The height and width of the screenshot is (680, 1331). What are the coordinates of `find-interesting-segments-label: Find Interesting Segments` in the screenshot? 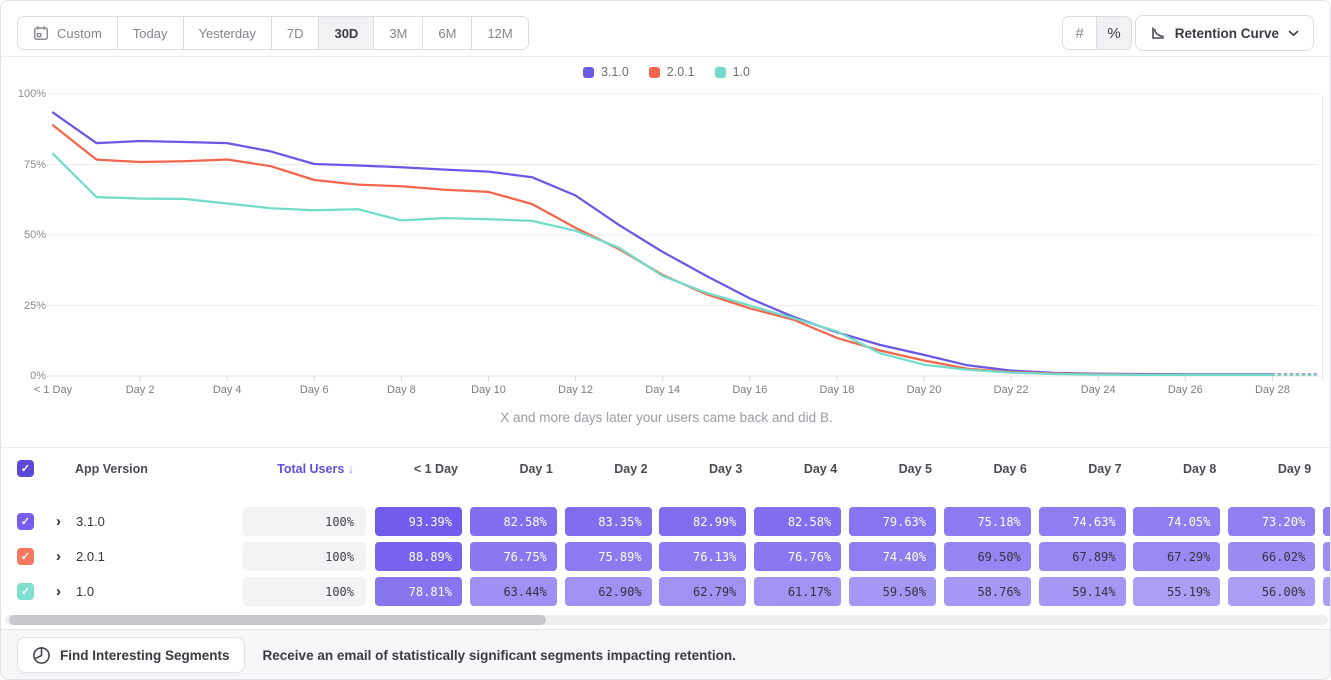 It's located at (145, 655).